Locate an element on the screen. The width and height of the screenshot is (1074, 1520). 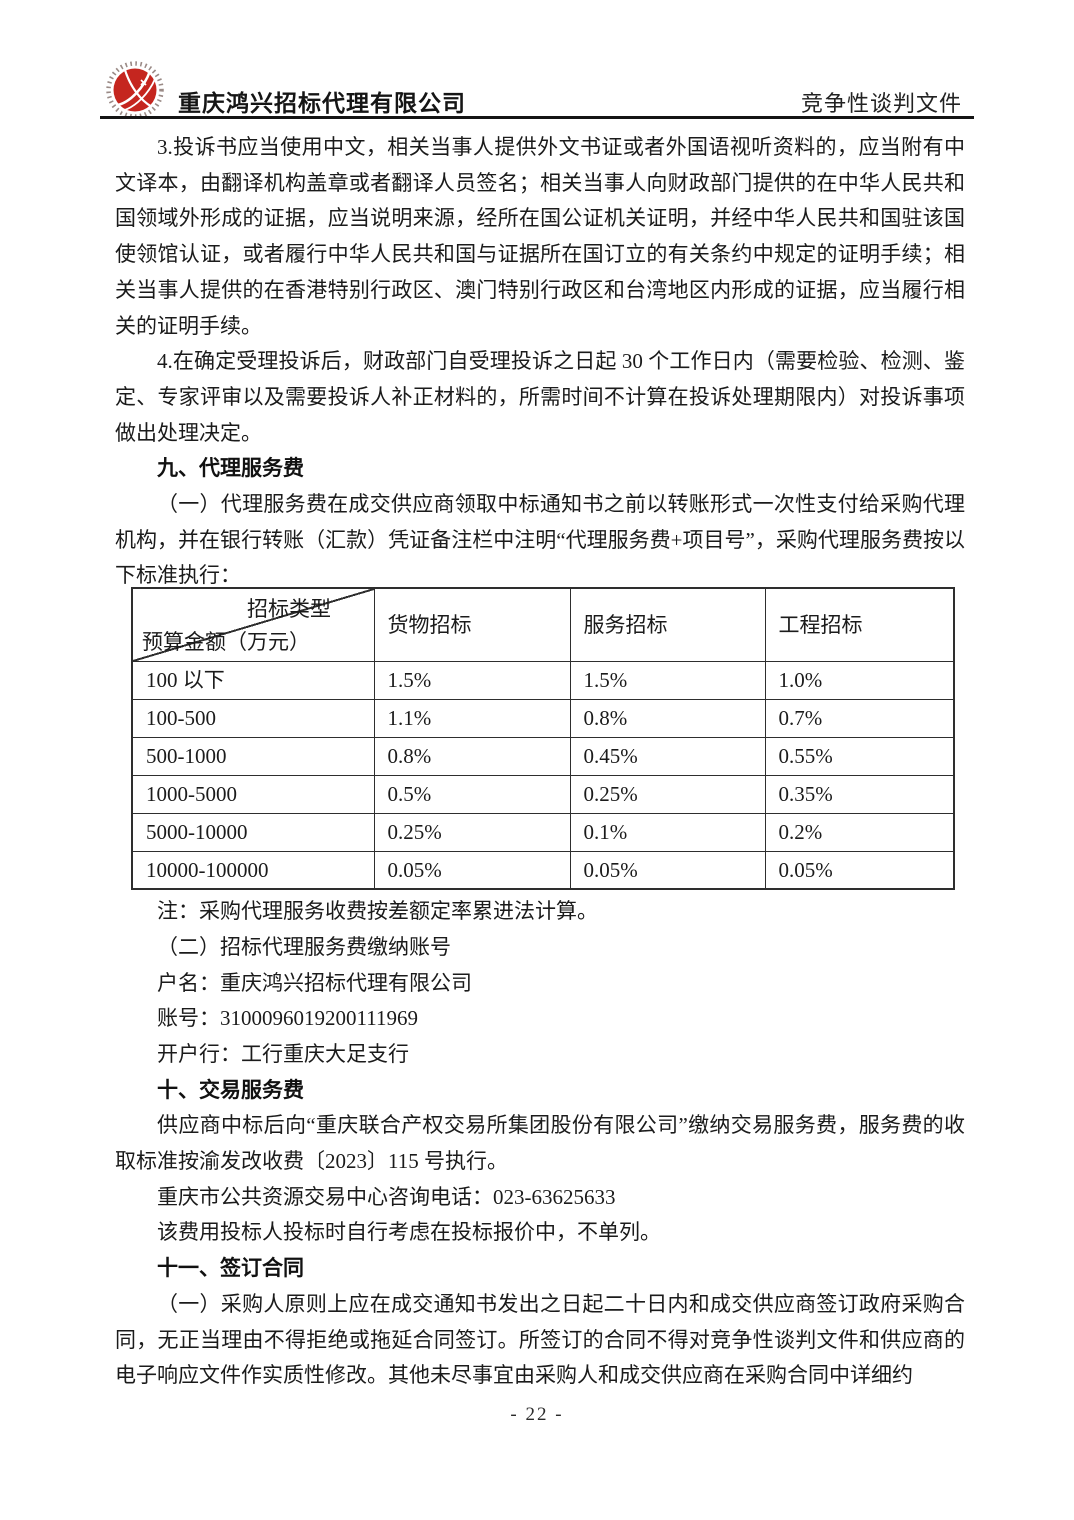
fee-table-row: 1000-5000 0.5% 0.25% 0.35% is located at coordinates (543, 794).